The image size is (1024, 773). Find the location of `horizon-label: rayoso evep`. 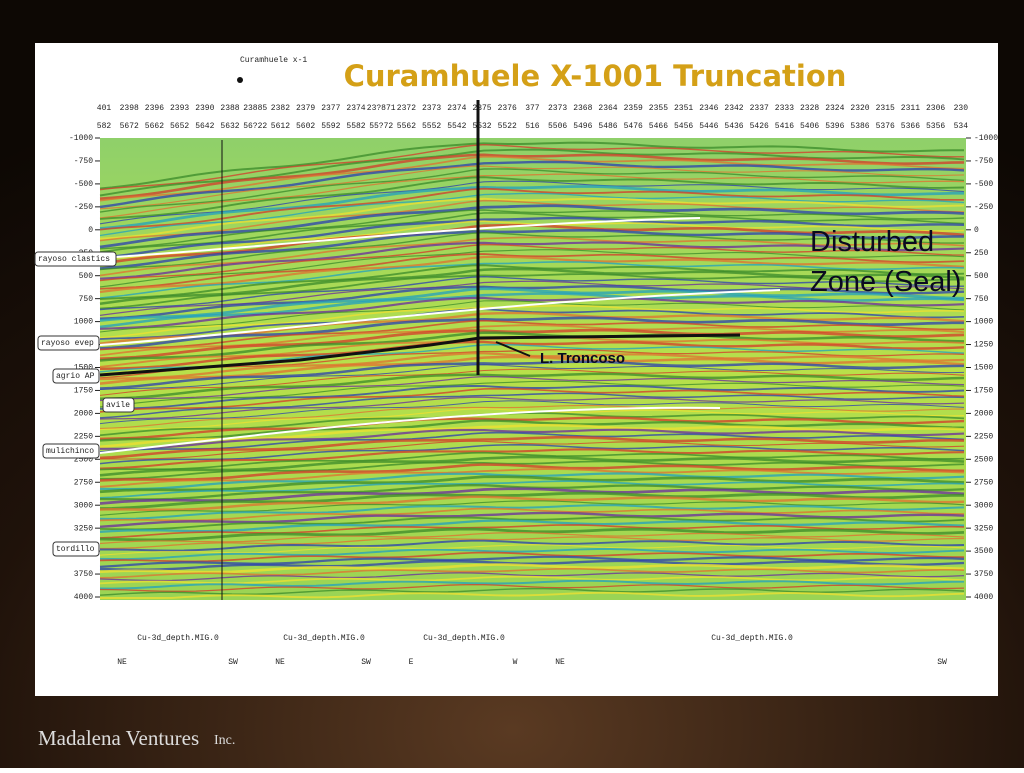

horizon-label: rayoso evep is located at coordinates (67, 343).